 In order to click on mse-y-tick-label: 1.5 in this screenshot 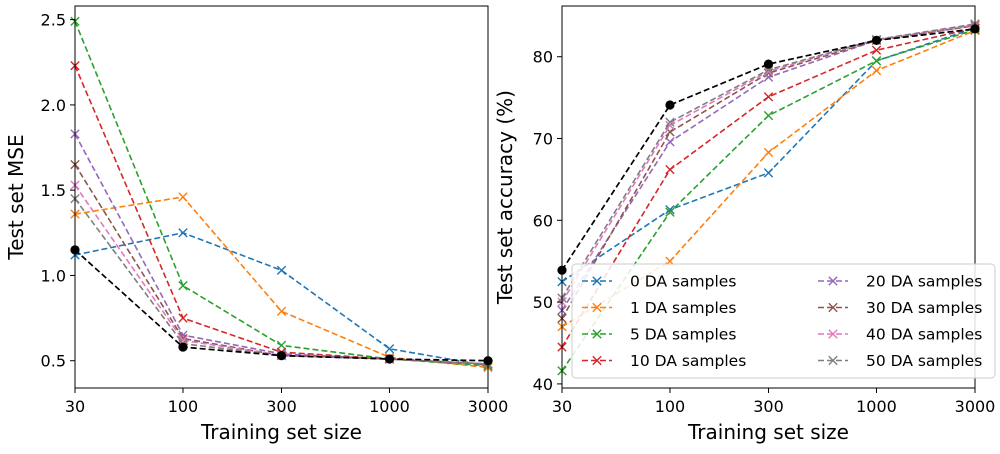, I will do `click(53, 190)`.